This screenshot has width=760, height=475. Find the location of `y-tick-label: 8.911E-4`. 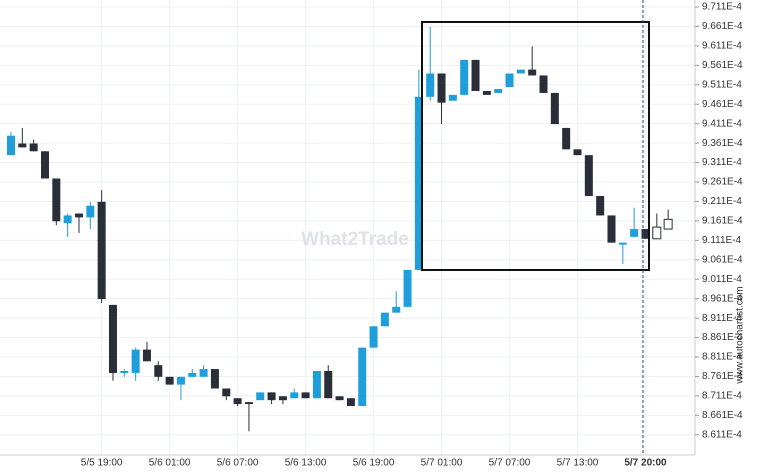

y-tick-label: 8.911E-4 is located at coordinates (722, 318).